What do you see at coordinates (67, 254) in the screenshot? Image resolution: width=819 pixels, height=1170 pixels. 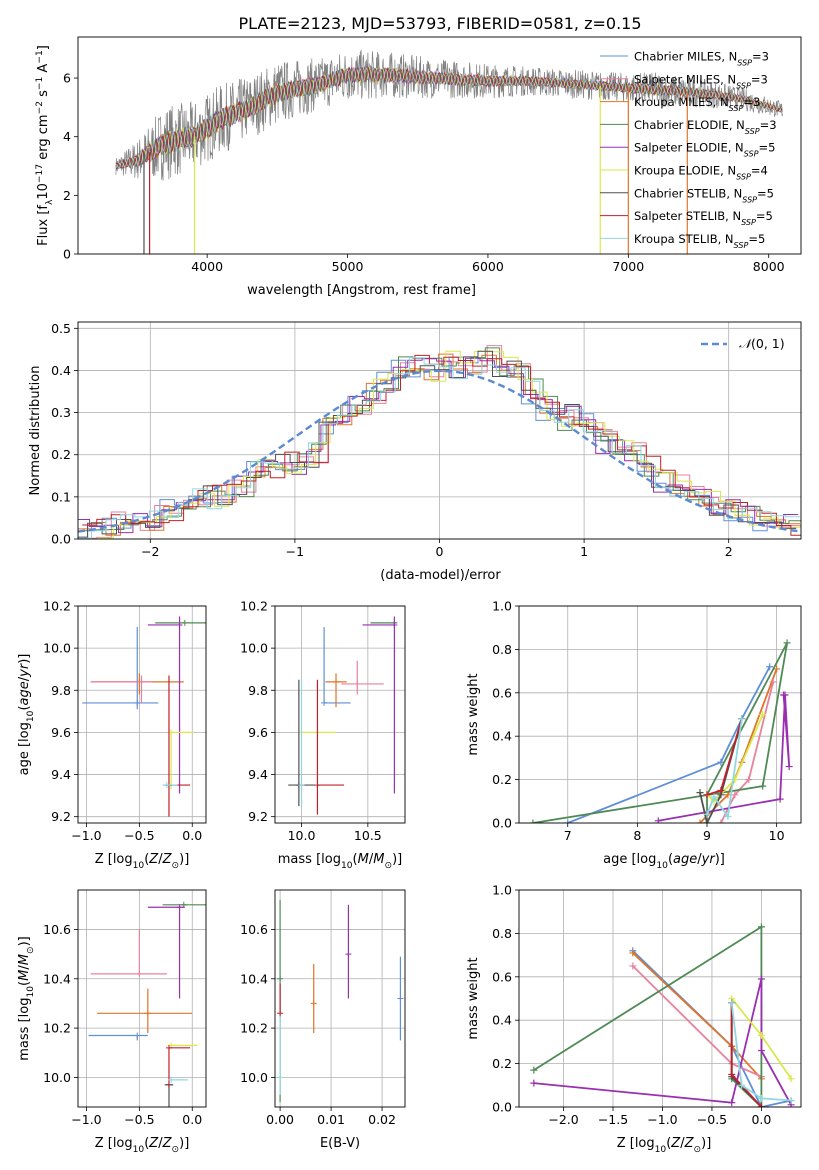 I see `y-tick-label: 0` at bounding box center [67, 254].